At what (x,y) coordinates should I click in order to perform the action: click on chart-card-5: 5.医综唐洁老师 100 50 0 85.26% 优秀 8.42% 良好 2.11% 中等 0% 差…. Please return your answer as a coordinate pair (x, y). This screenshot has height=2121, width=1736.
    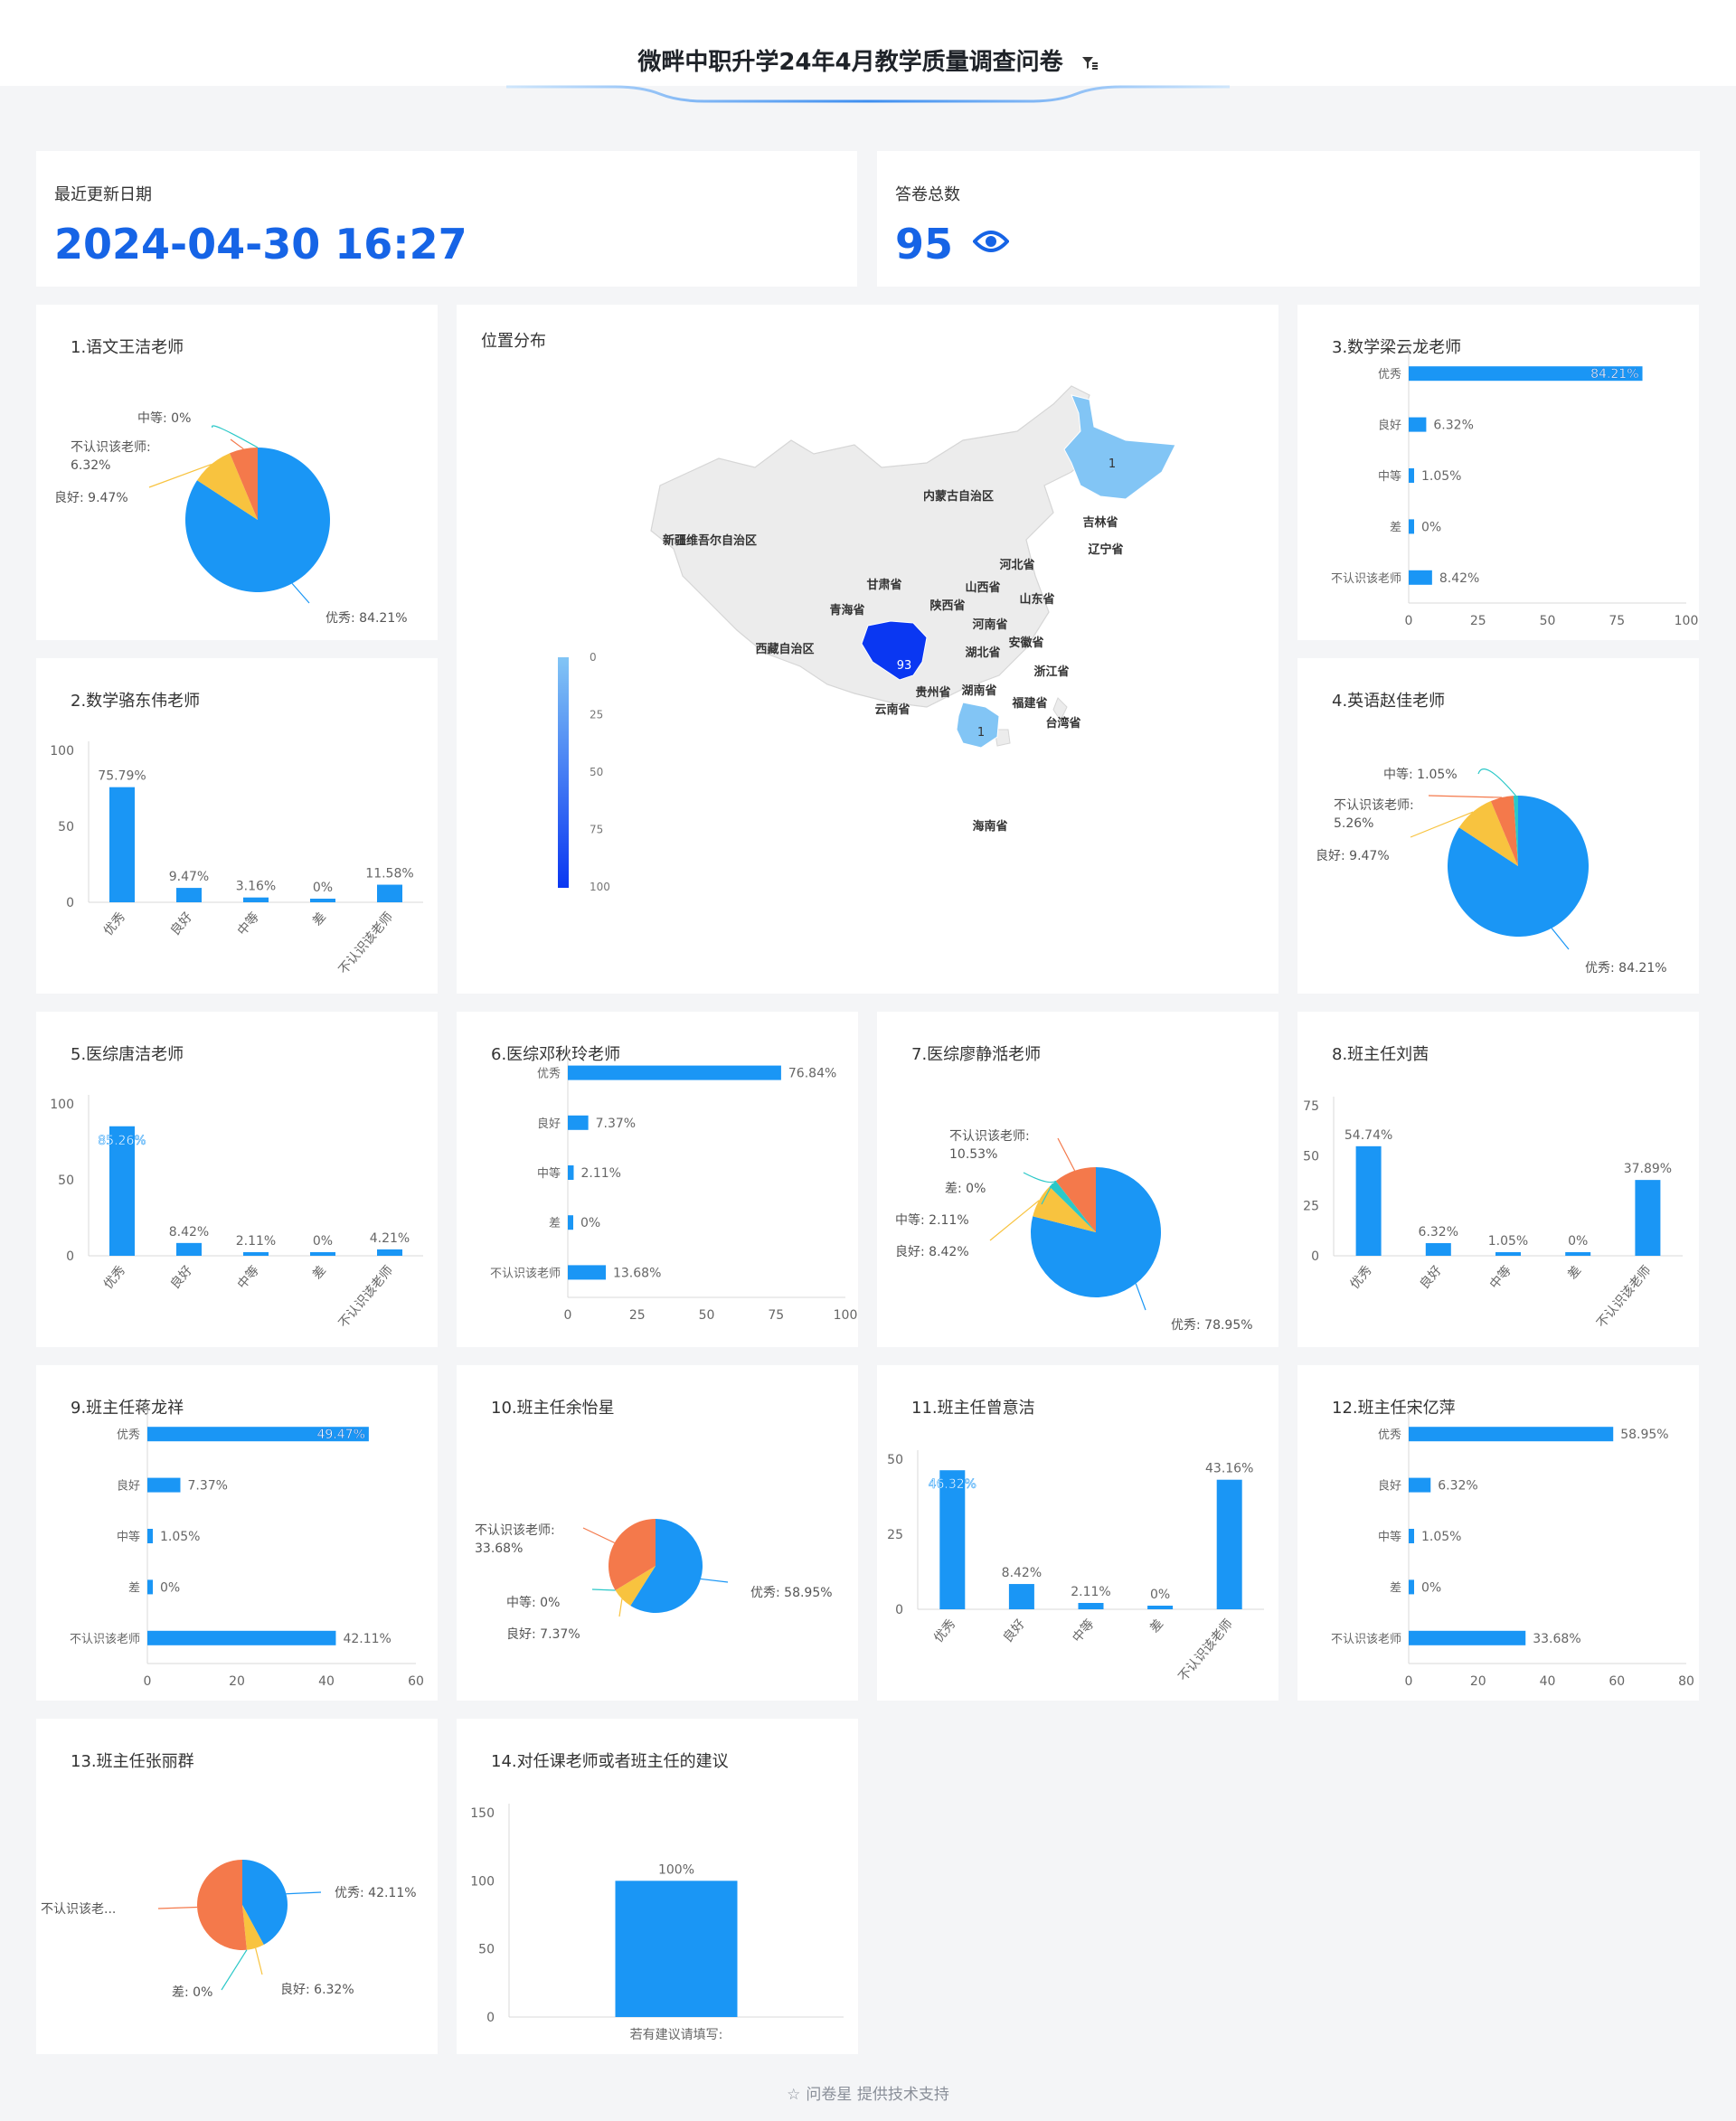
    Looking at the image, I should click on (237, 1179).